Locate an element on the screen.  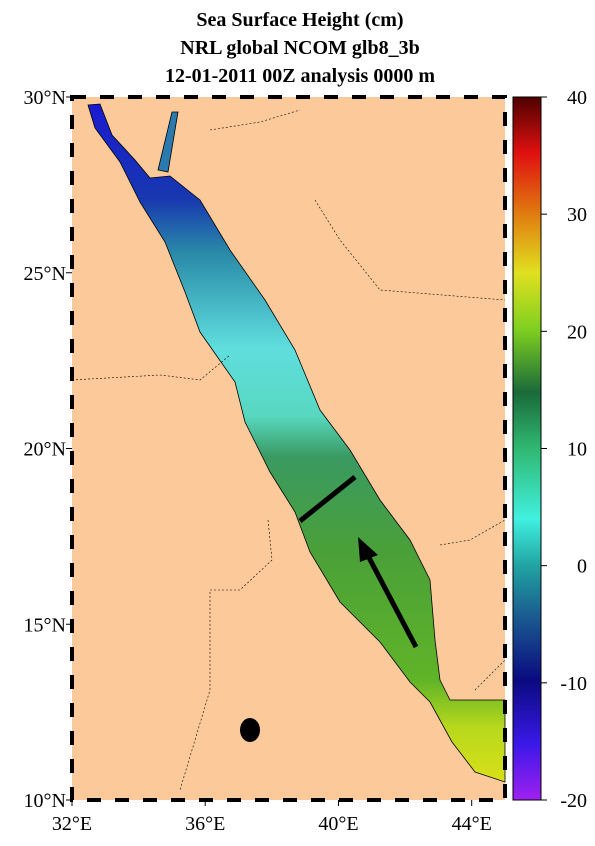
lon-label: 36°E is located at coordinates (205, 824).